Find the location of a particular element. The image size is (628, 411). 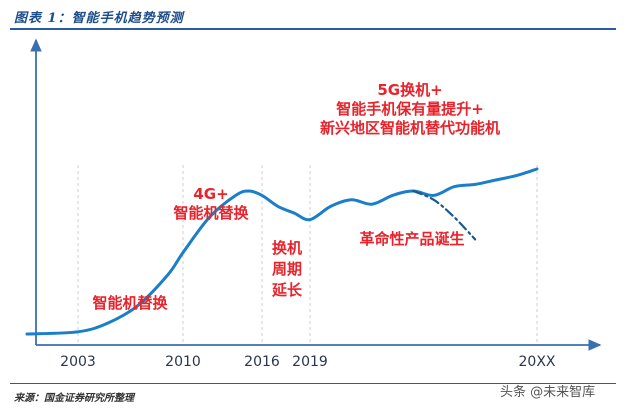

revolutionary-product-branch-line is located at coordinates (444, 215).